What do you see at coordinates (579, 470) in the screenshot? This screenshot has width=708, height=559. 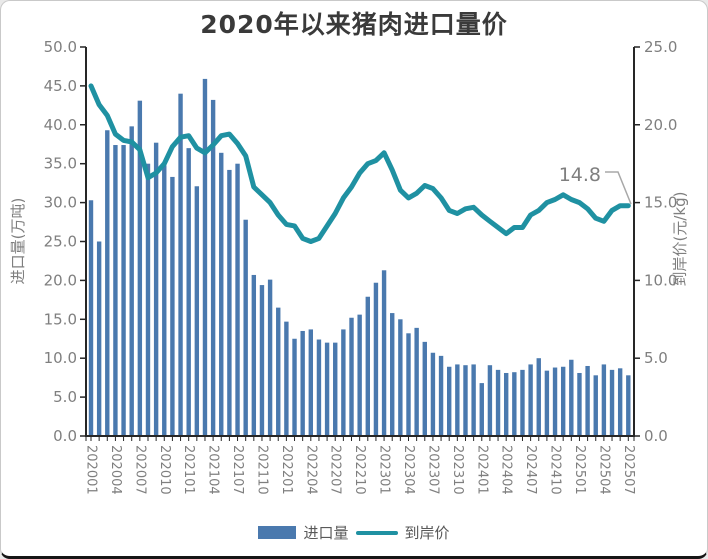 I see `x-axis-label-202501: 202501` at bounding box center [579, 470].